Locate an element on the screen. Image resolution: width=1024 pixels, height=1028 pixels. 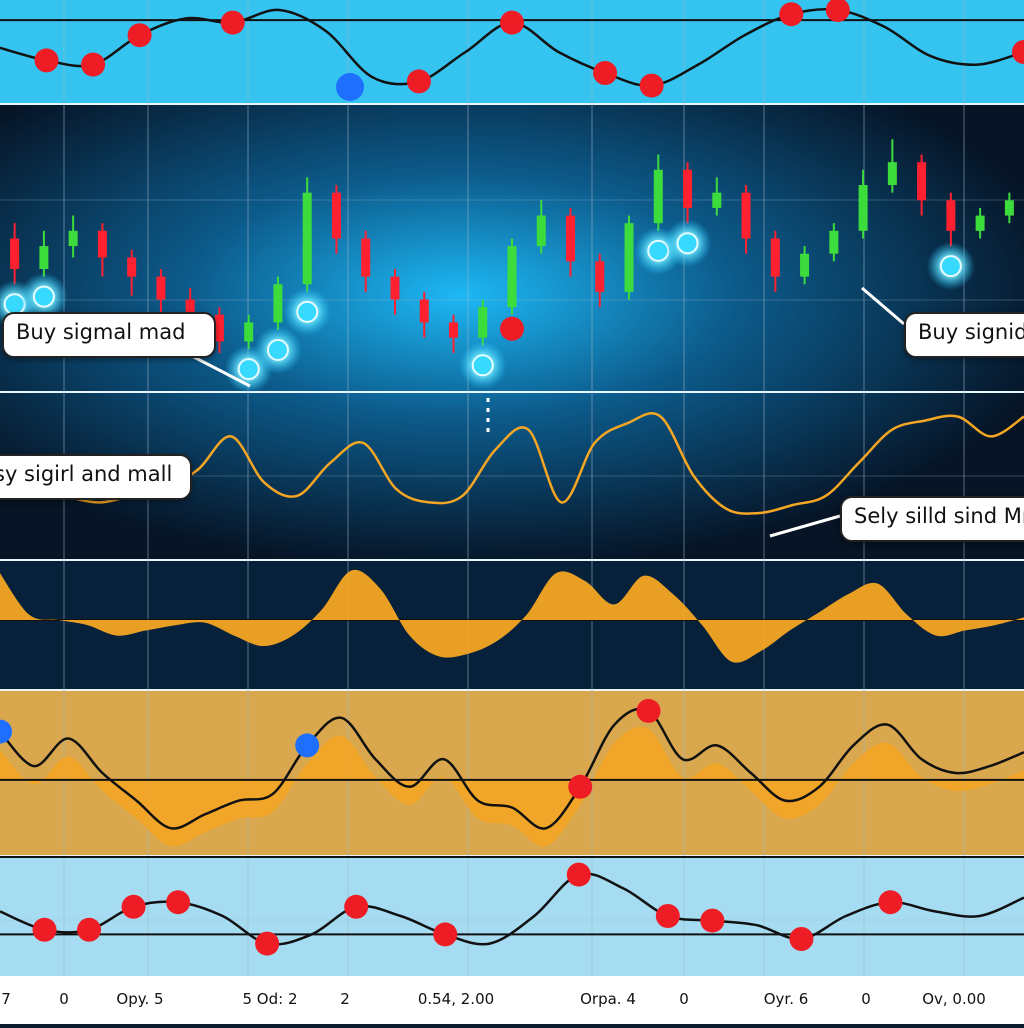
x-tick-label: 0.54, 2.00 is located at coordinates (456, 999).